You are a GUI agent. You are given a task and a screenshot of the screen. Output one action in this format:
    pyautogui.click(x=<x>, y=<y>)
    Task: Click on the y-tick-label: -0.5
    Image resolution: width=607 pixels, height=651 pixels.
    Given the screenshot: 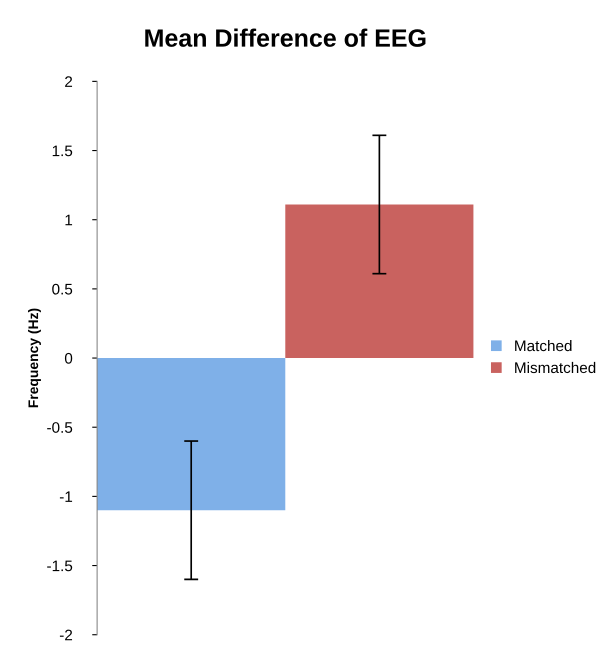 What is the action you would take?
    pyautogui.click(x=59, y=427)
    